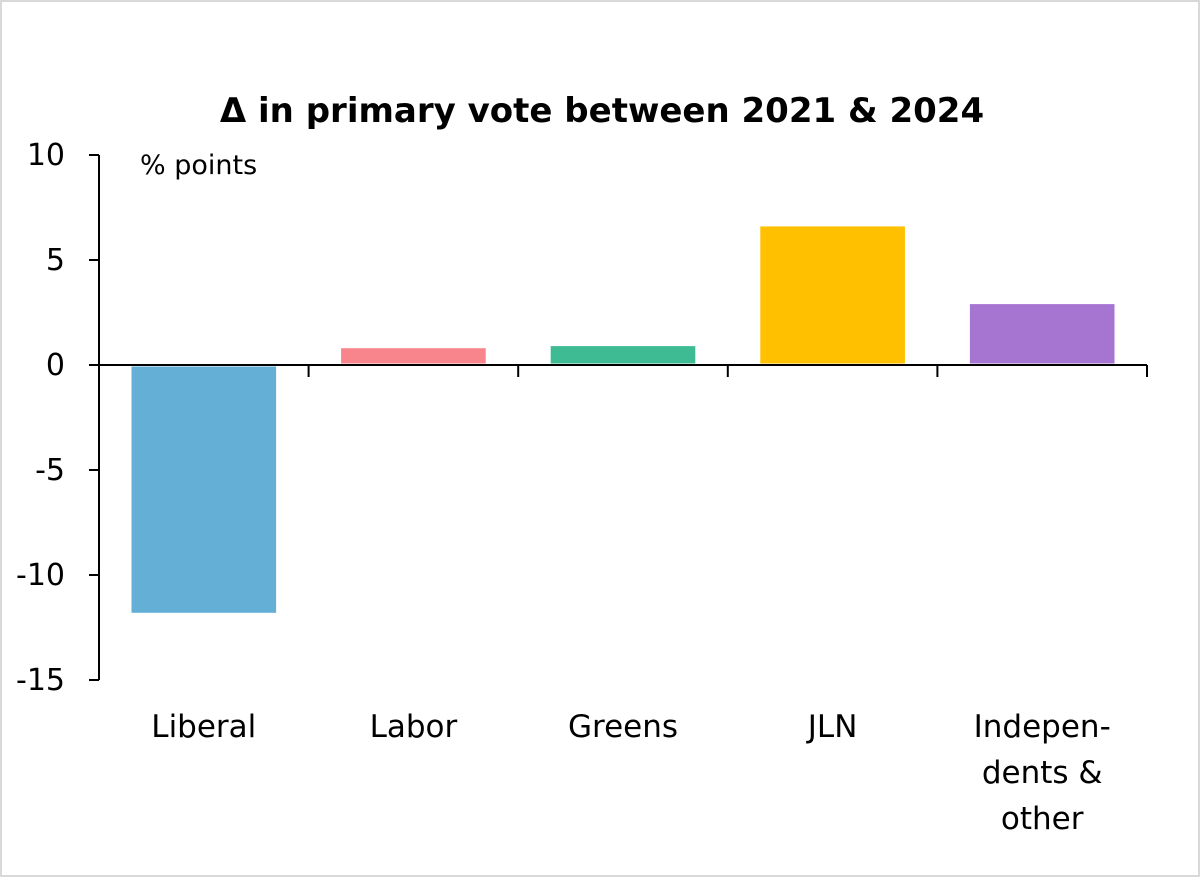 This screenshot has height=877, width=1200. I want to click on unit-label: % points, so click(198, 165).